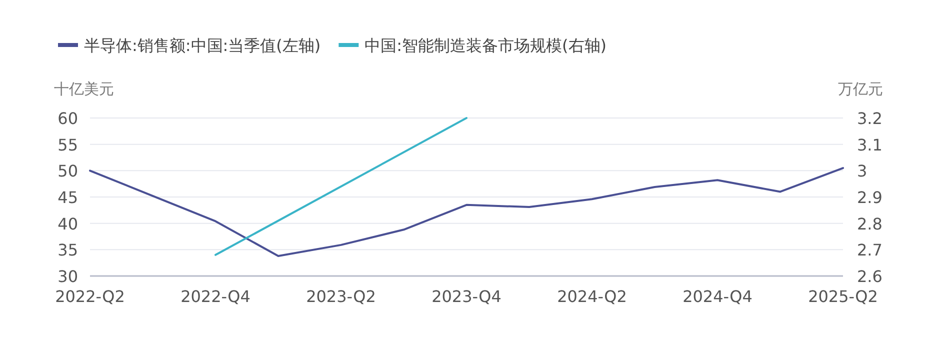  I want to click on x-tick-label: 2022-Q2, so click(90, 296).